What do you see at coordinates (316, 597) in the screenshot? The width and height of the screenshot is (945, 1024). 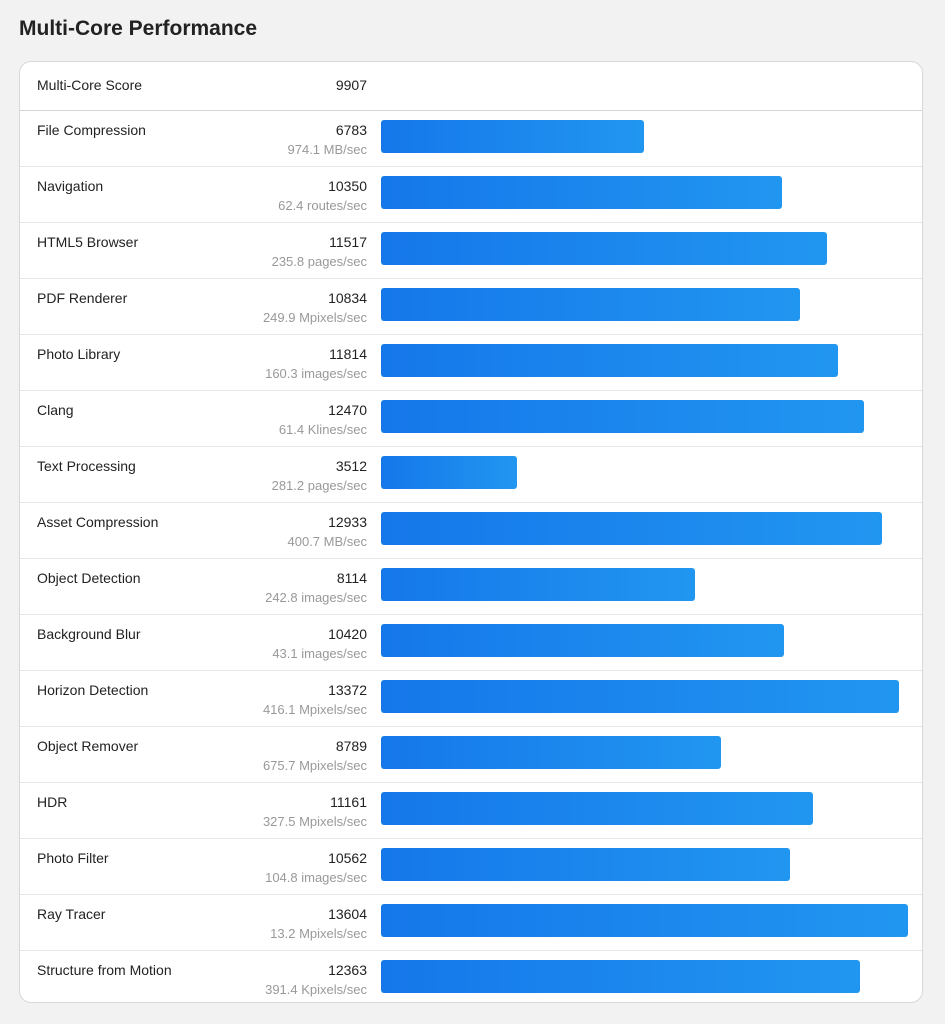 I see `benchmark-throughput: 242.8 images/sec` at bounding box center [316, 597].